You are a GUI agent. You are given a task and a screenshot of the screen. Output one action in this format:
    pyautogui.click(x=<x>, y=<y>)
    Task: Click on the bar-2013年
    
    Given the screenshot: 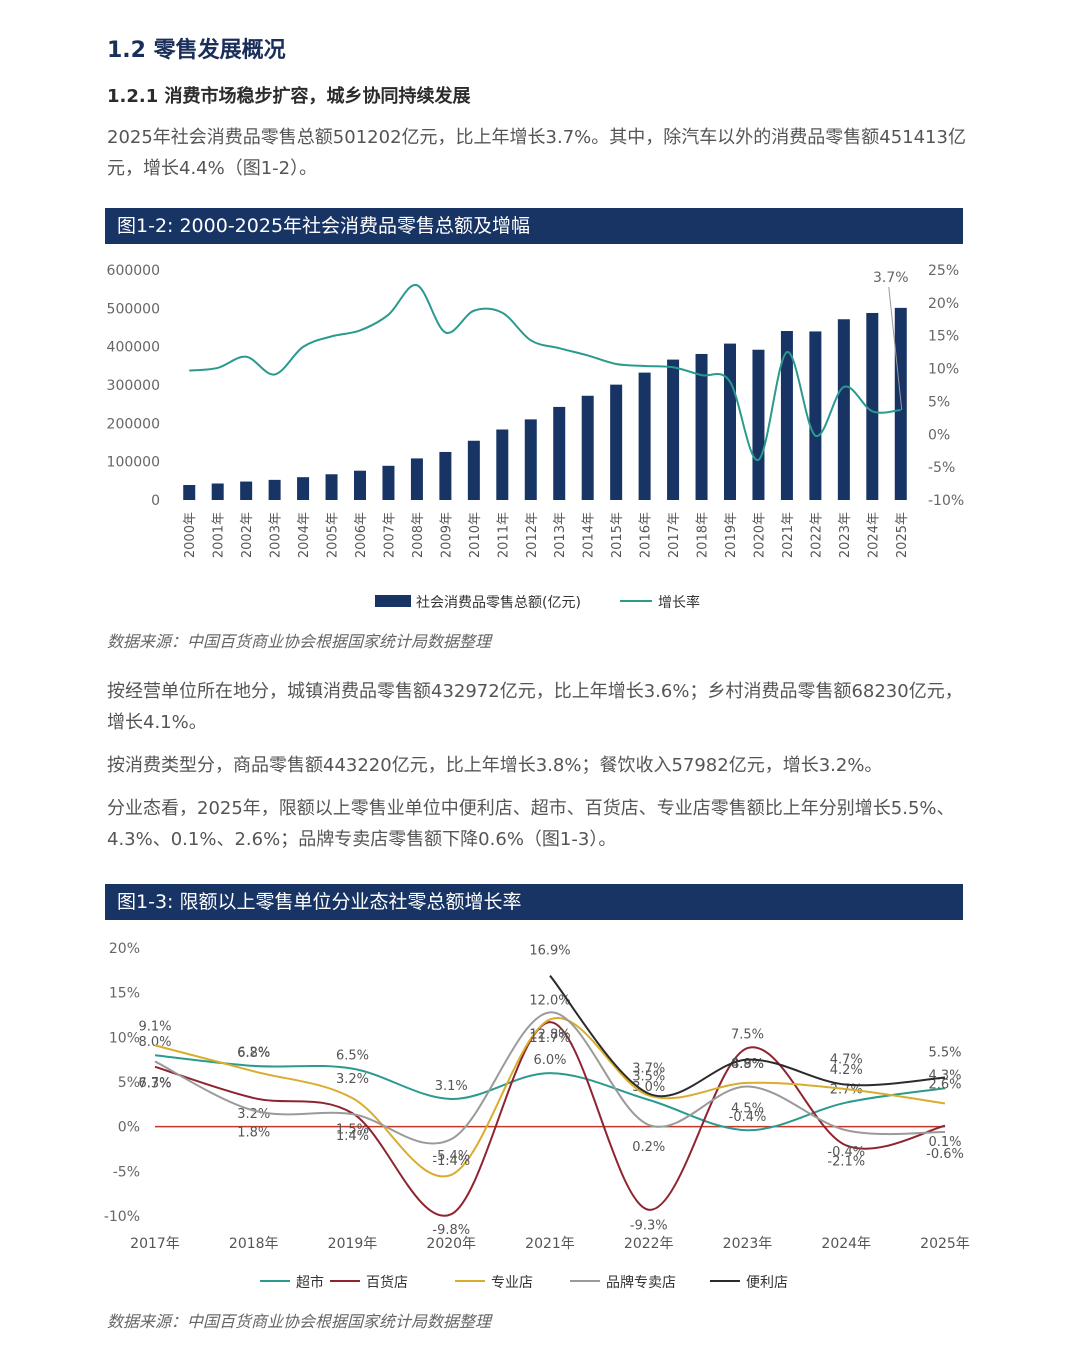 What is the action you would take?
    pyautogui.click(x=559, y=453)
    